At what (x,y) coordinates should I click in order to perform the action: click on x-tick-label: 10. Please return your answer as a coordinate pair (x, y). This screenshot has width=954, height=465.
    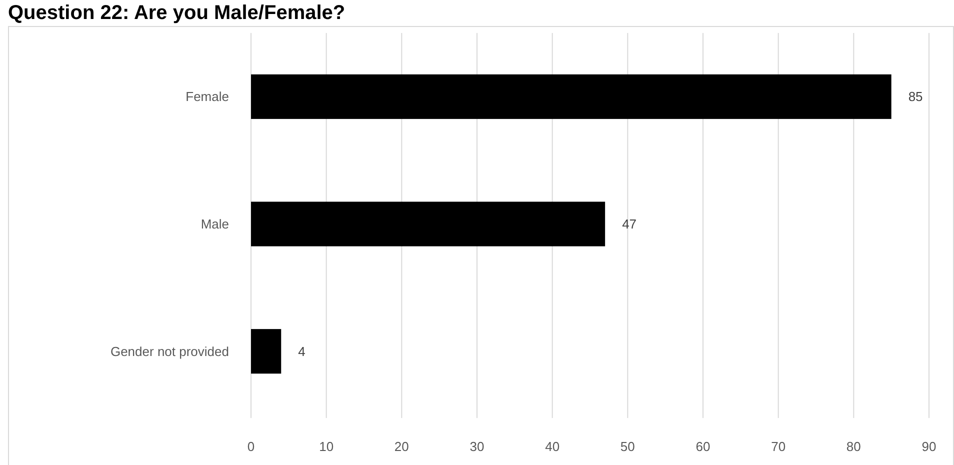
    Looking at the image, I should click on (326, 446).